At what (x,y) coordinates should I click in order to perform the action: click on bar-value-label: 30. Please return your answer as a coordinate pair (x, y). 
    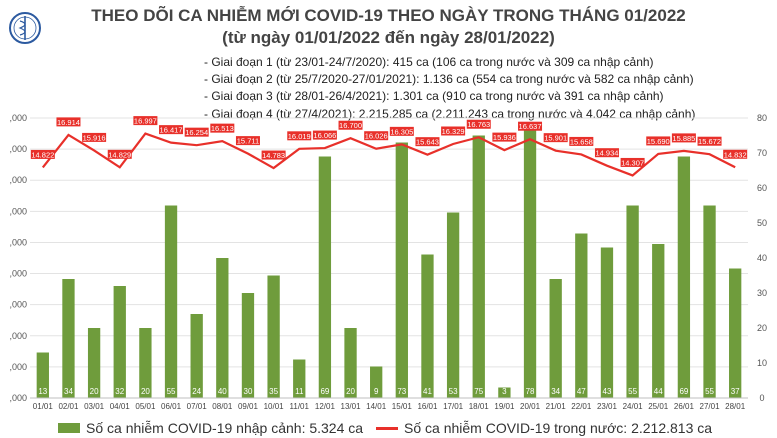
    Looking at the image, I should click on (248, 391).